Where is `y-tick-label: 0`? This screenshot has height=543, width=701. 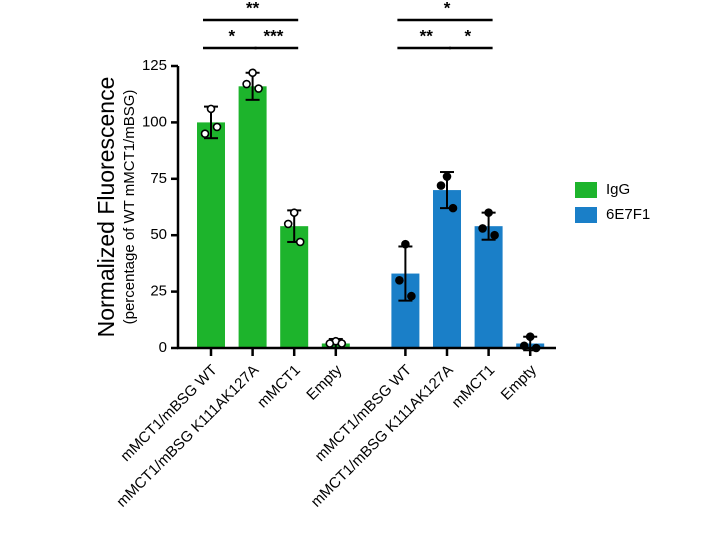 y-tick-label: 0 is located at coordinates (163, 347).